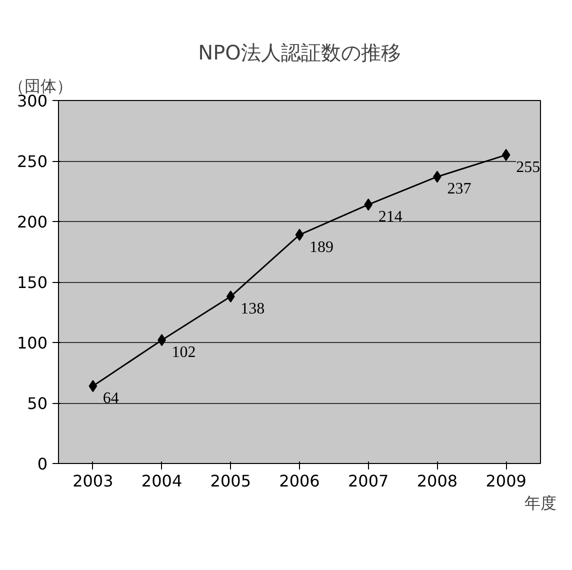 The height and width of the screenshot is (570, 572). What do you see at coordinates (32, 222) in the screenshot?
I see `y-tick-label: 200` at bounding box center [32, 222].